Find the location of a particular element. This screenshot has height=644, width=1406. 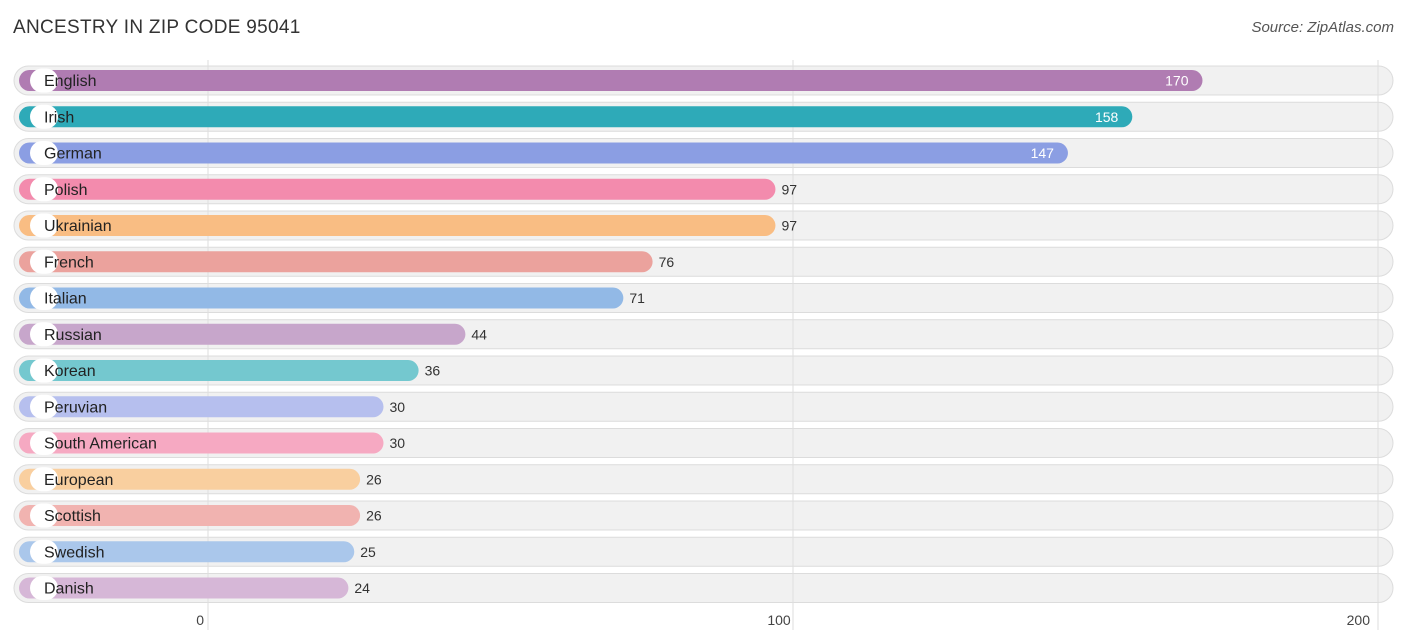

bar-group: South American 30 is located at coordinates (212, 443).